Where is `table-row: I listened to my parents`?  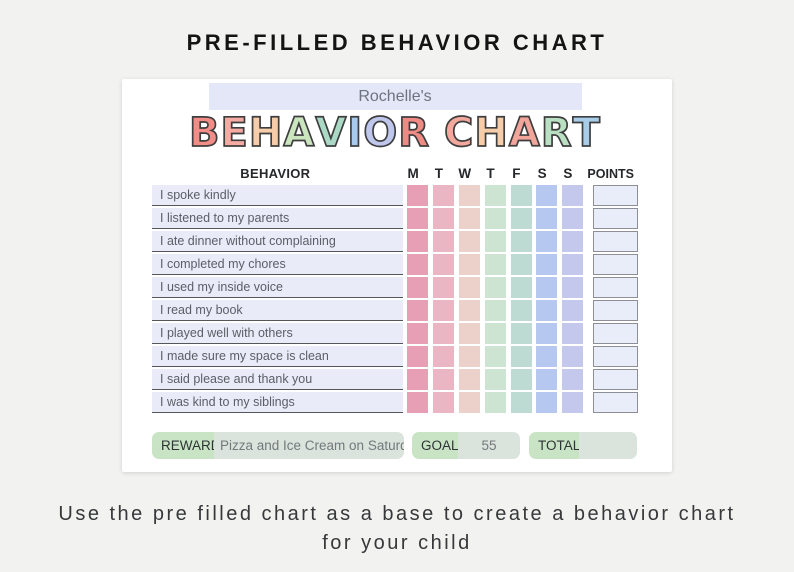
table-row: I listened to my parents is located at coordinates (395, 218).